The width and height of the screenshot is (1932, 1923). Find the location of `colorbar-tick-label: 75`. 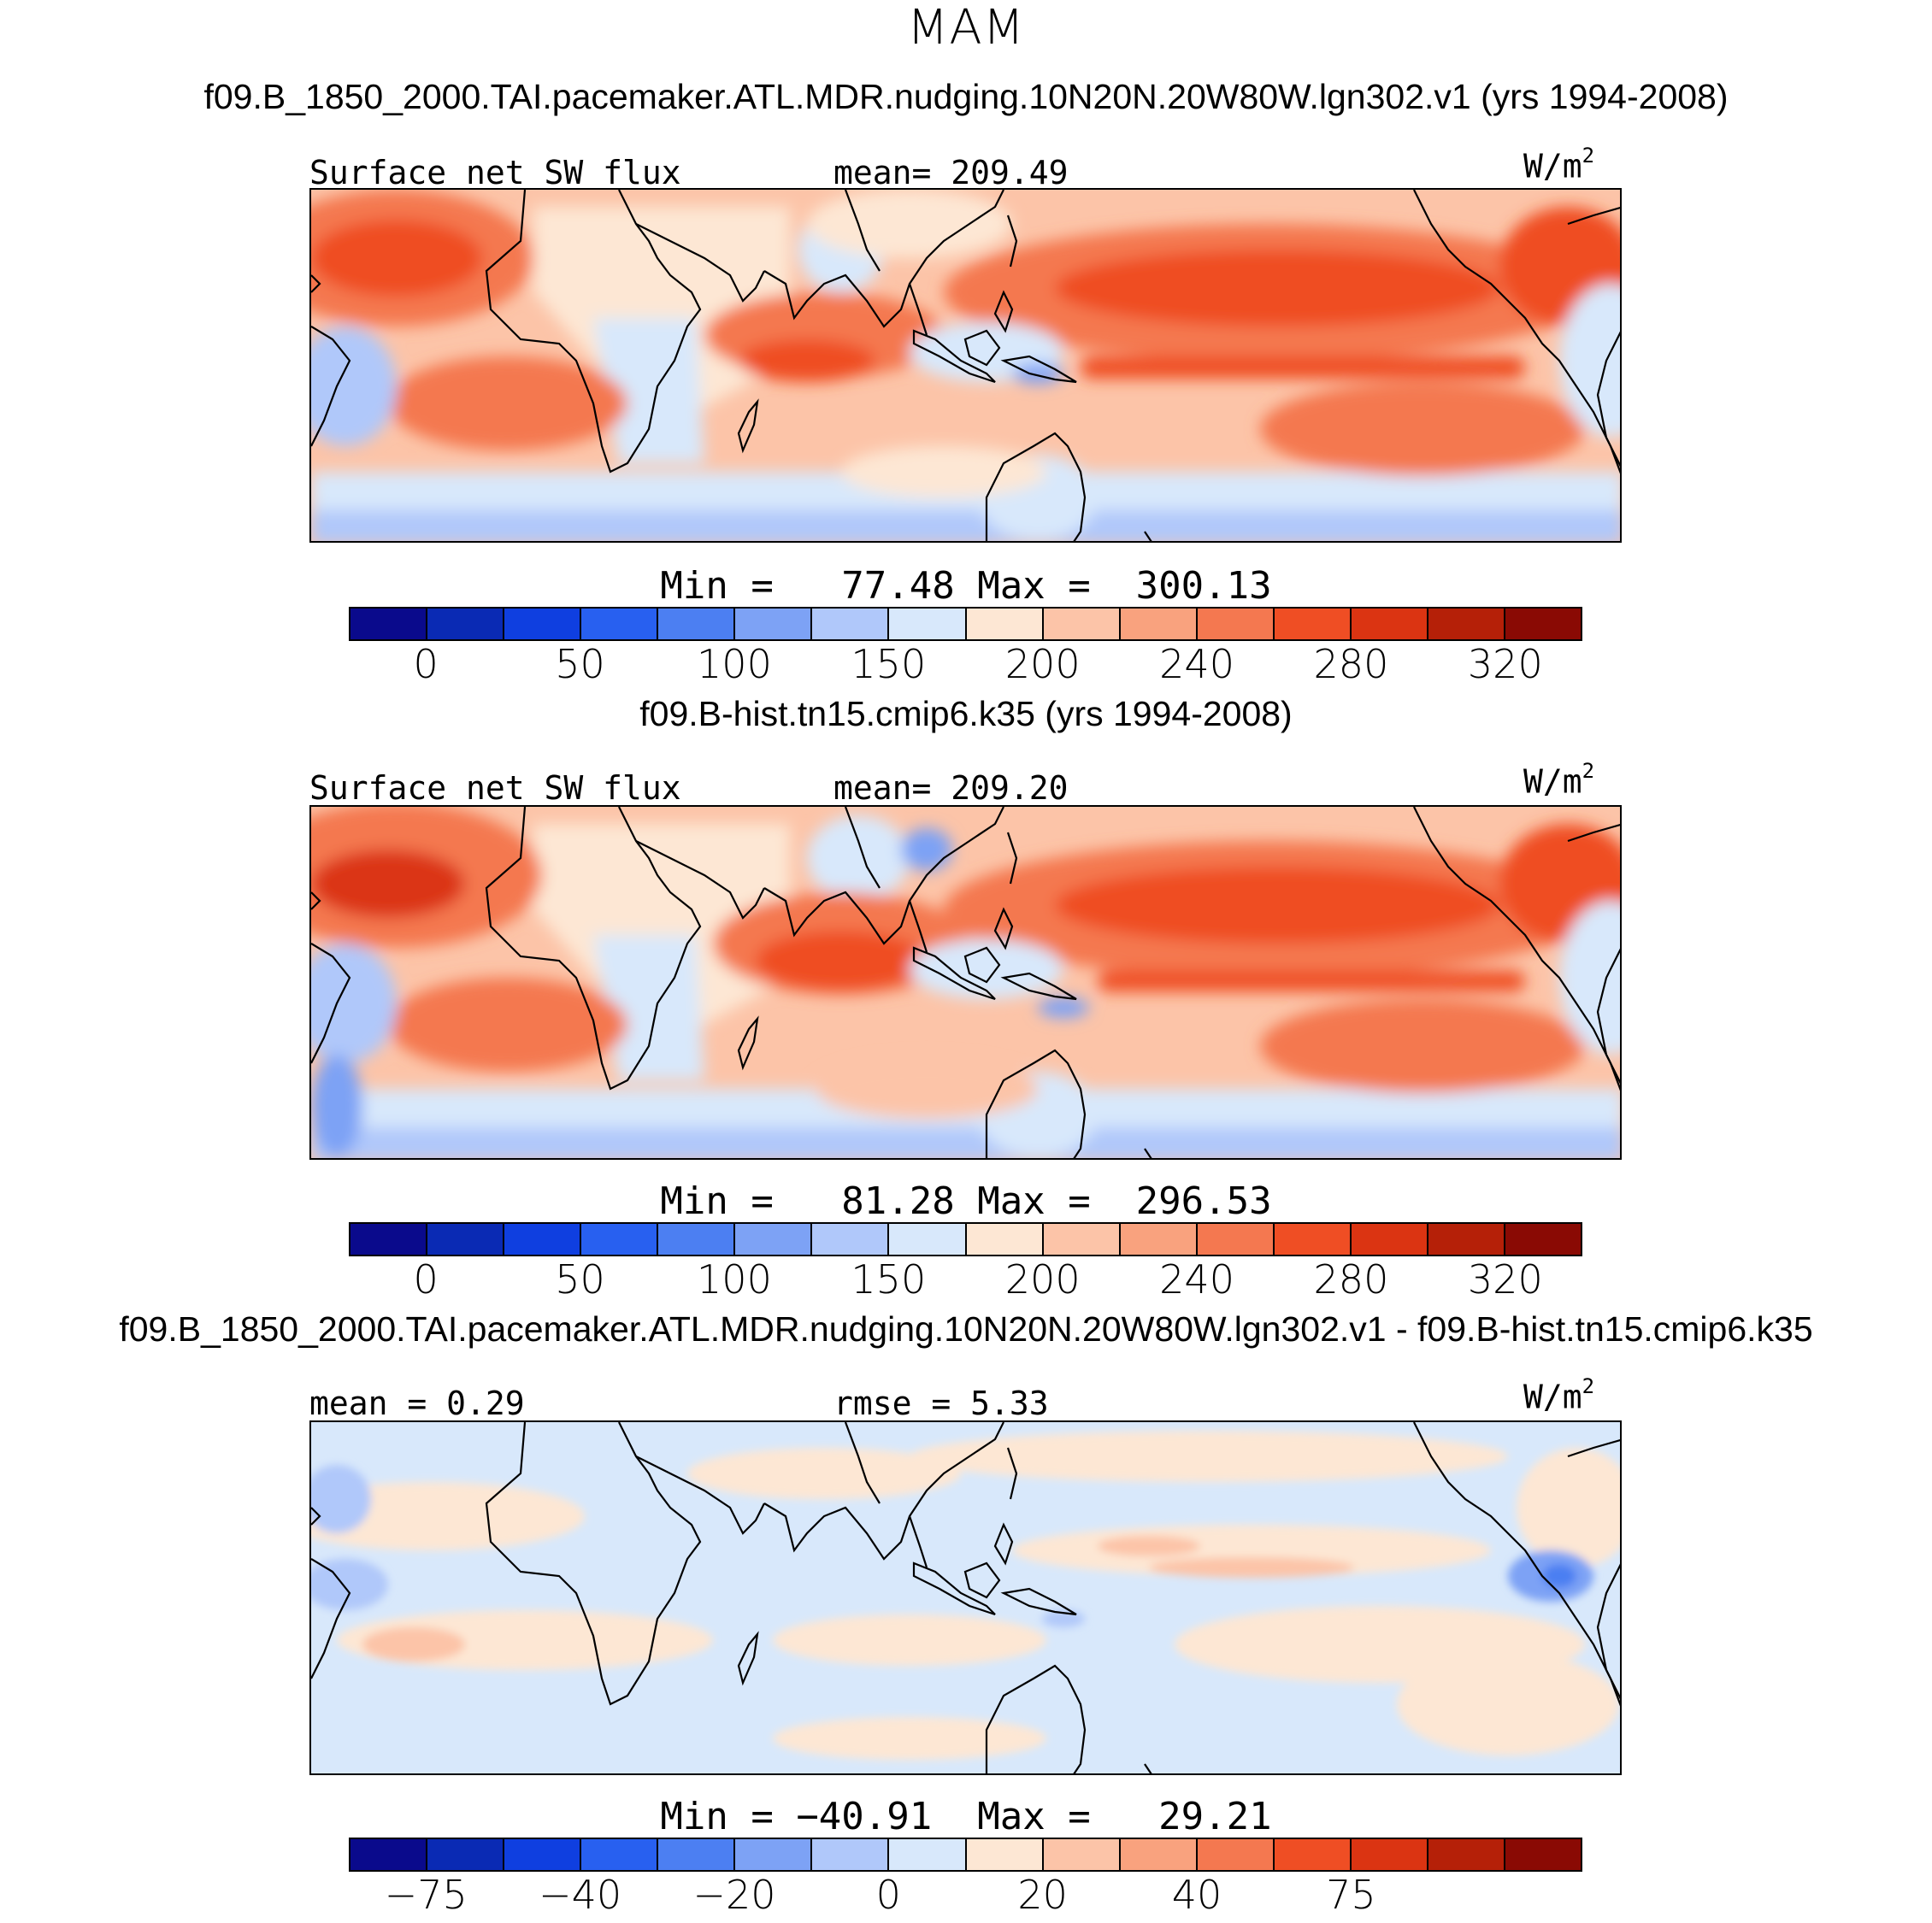

colorbar-tick-label: 75 is located at coordinates (1351, 1895).